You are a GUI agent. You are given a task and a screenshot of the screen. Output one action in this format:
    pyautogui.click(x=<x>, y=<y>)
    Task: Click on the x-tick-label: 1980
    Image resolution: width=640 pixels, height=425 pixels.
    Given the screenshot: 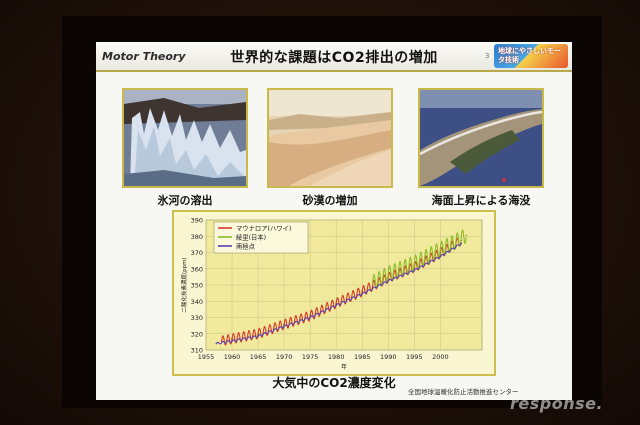 What is the action you would take?
    pyautogui.click(x=336, y=357)
    